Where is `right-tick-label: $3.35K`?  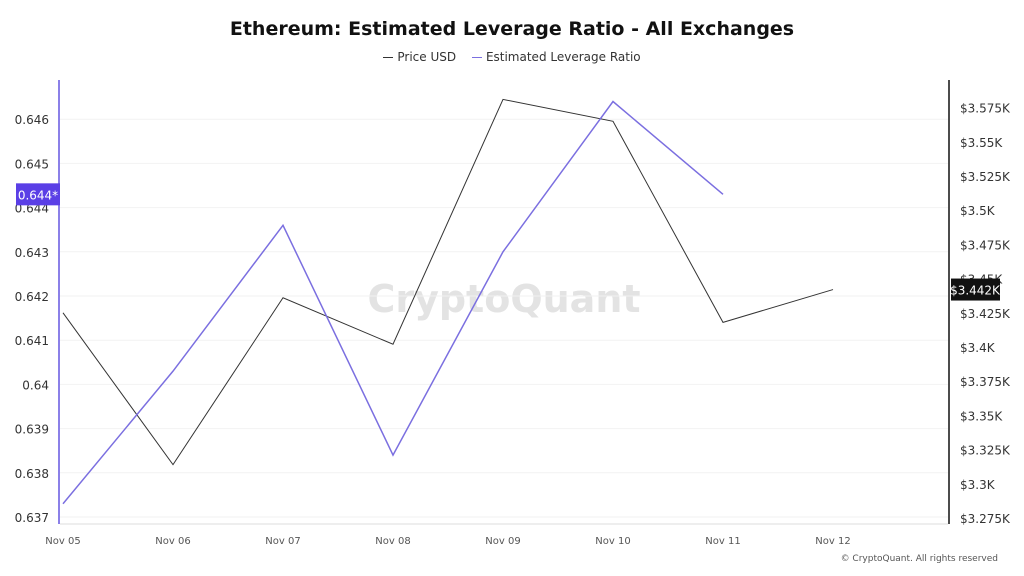 right-tick-label: $3.35K is located at coordinates (981, 416).